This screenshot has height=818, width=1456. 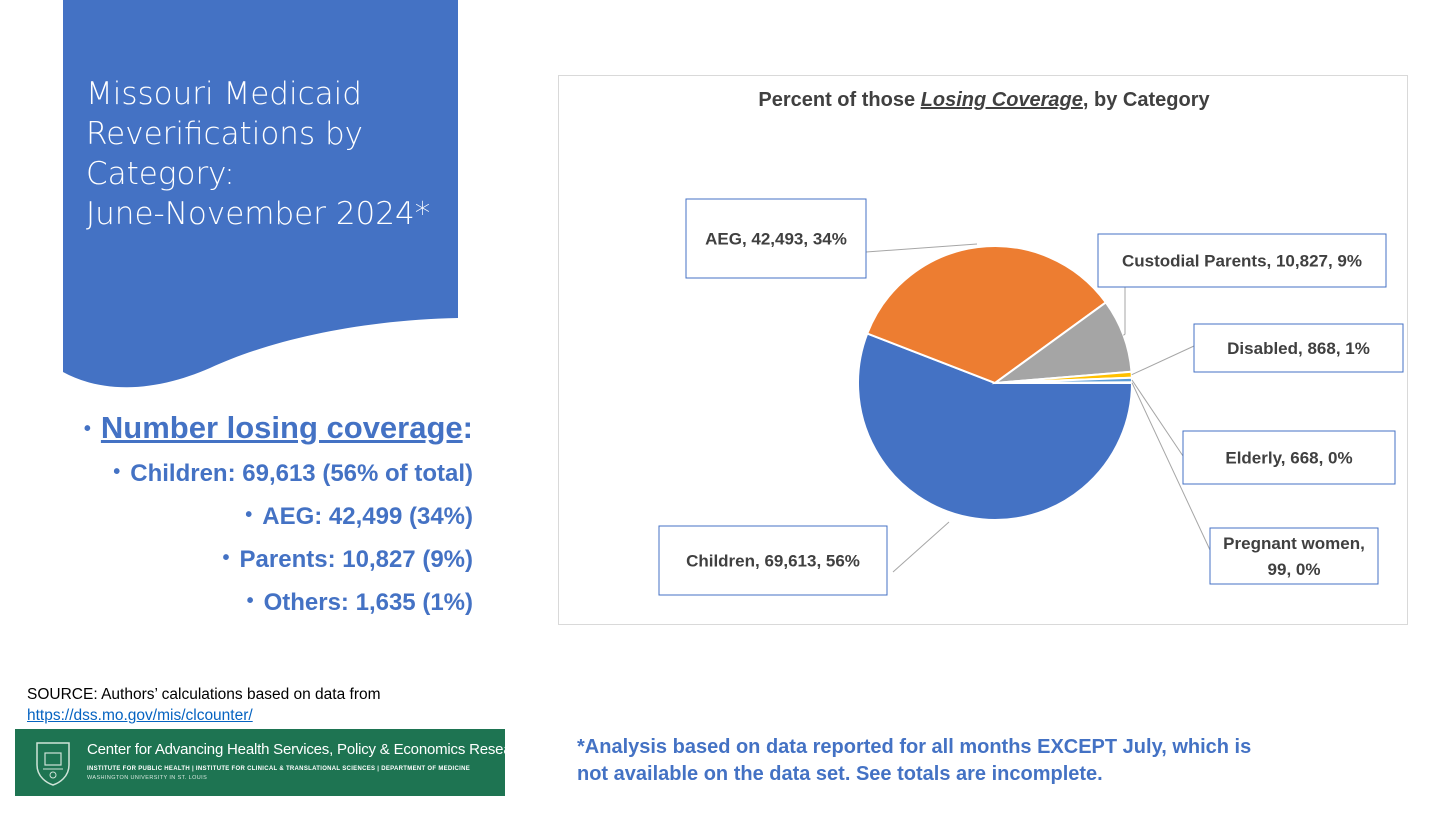 I want to click on university-shield-icon, so click(x=53, y=764).